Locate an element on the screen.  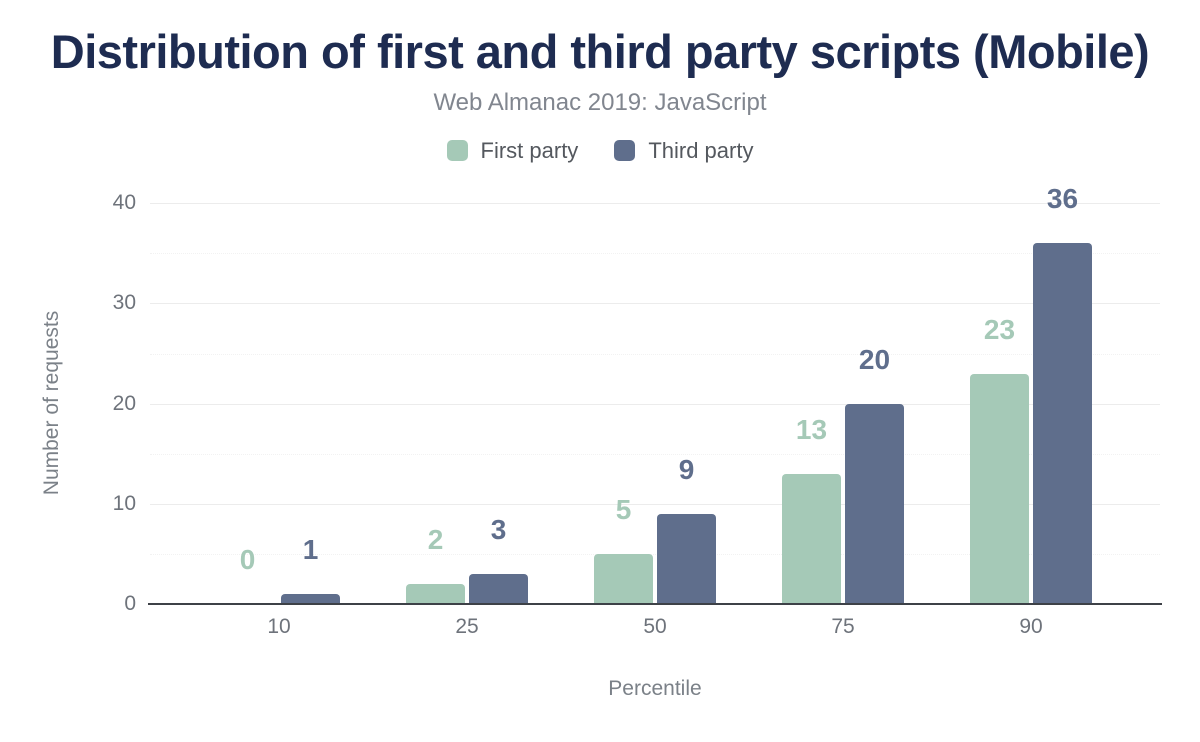
bar-first-party-p50: 5 is located at coordinates (623, 549).